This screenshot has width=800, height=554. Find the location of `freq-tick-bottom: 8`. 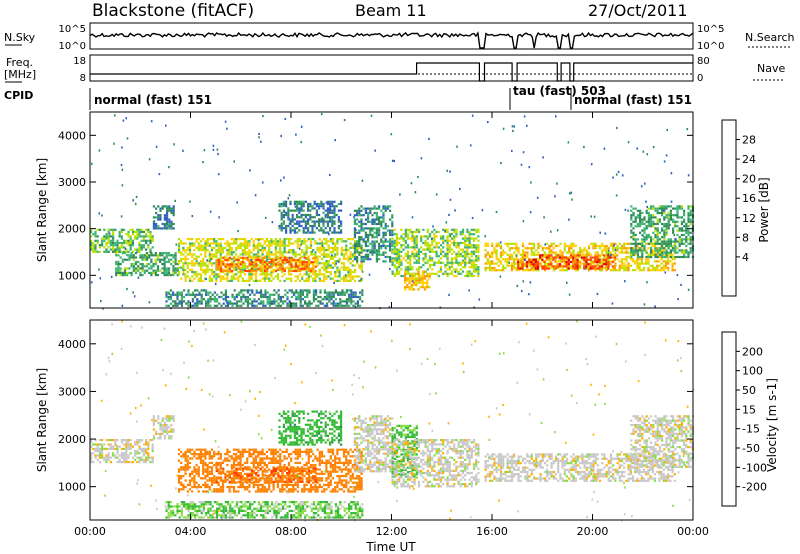

freq-tick-bottom: 8 is located at coordinates (83, 78).